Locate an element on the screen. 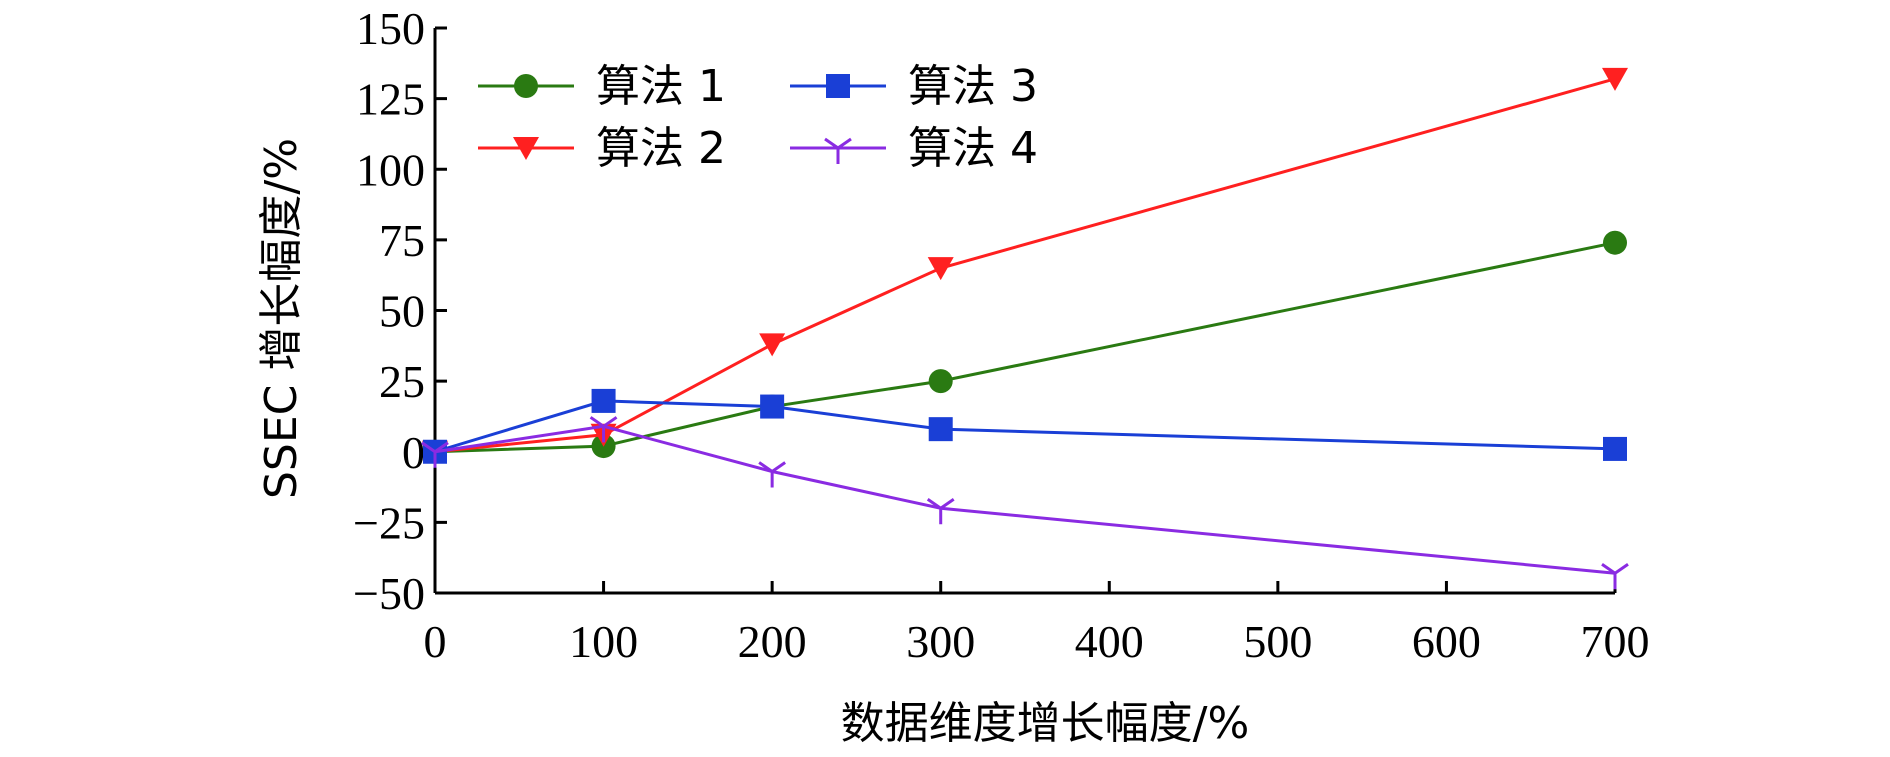 This screenshot has height=757, width=1890. legend-item: 算法 4 is located at coordinates (914, 148).